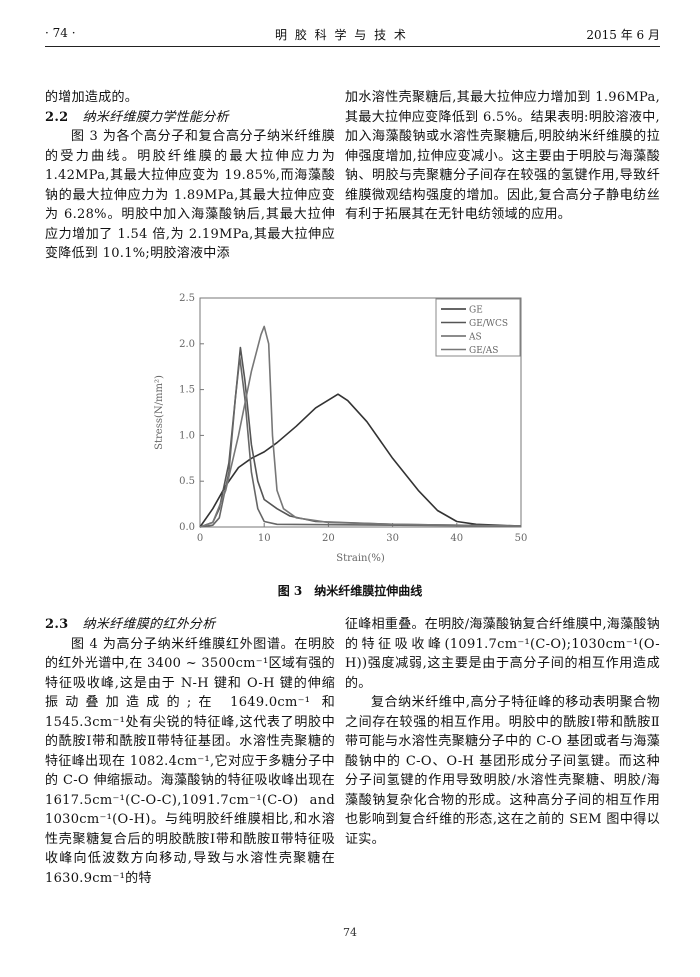 Image resolution: width=700 pixels, height=977 pixels. Describe the element at coordinates (159, 412) in the screenshot. I see `y-axis-label: Stress(N/mm²)` at that location.